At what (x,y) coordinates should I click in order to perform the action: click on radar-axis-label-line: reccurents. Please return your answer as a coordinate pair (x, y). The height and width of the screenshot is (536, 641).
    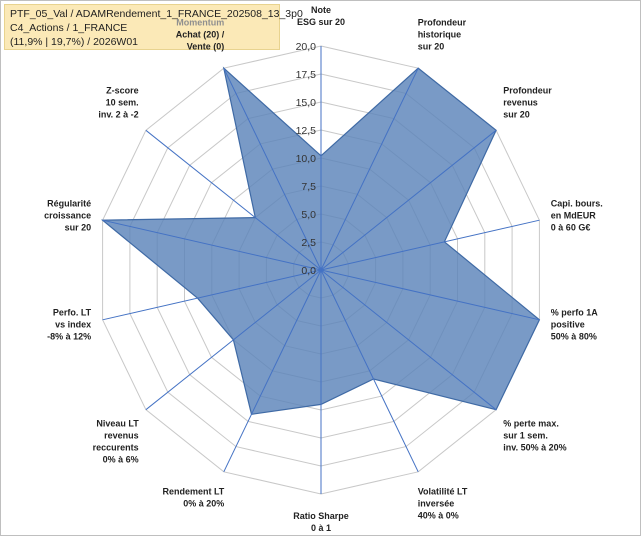
    Looking at the image, I should click on (116, 447).